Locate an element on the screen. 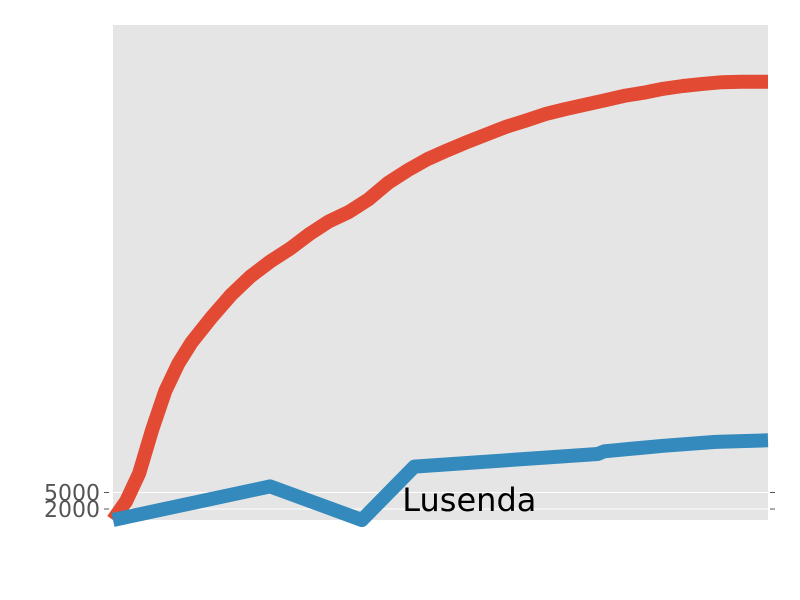 This screenshot has height=600, width=800. y-tick-label: 2000 is located at coordinates (72, 510).